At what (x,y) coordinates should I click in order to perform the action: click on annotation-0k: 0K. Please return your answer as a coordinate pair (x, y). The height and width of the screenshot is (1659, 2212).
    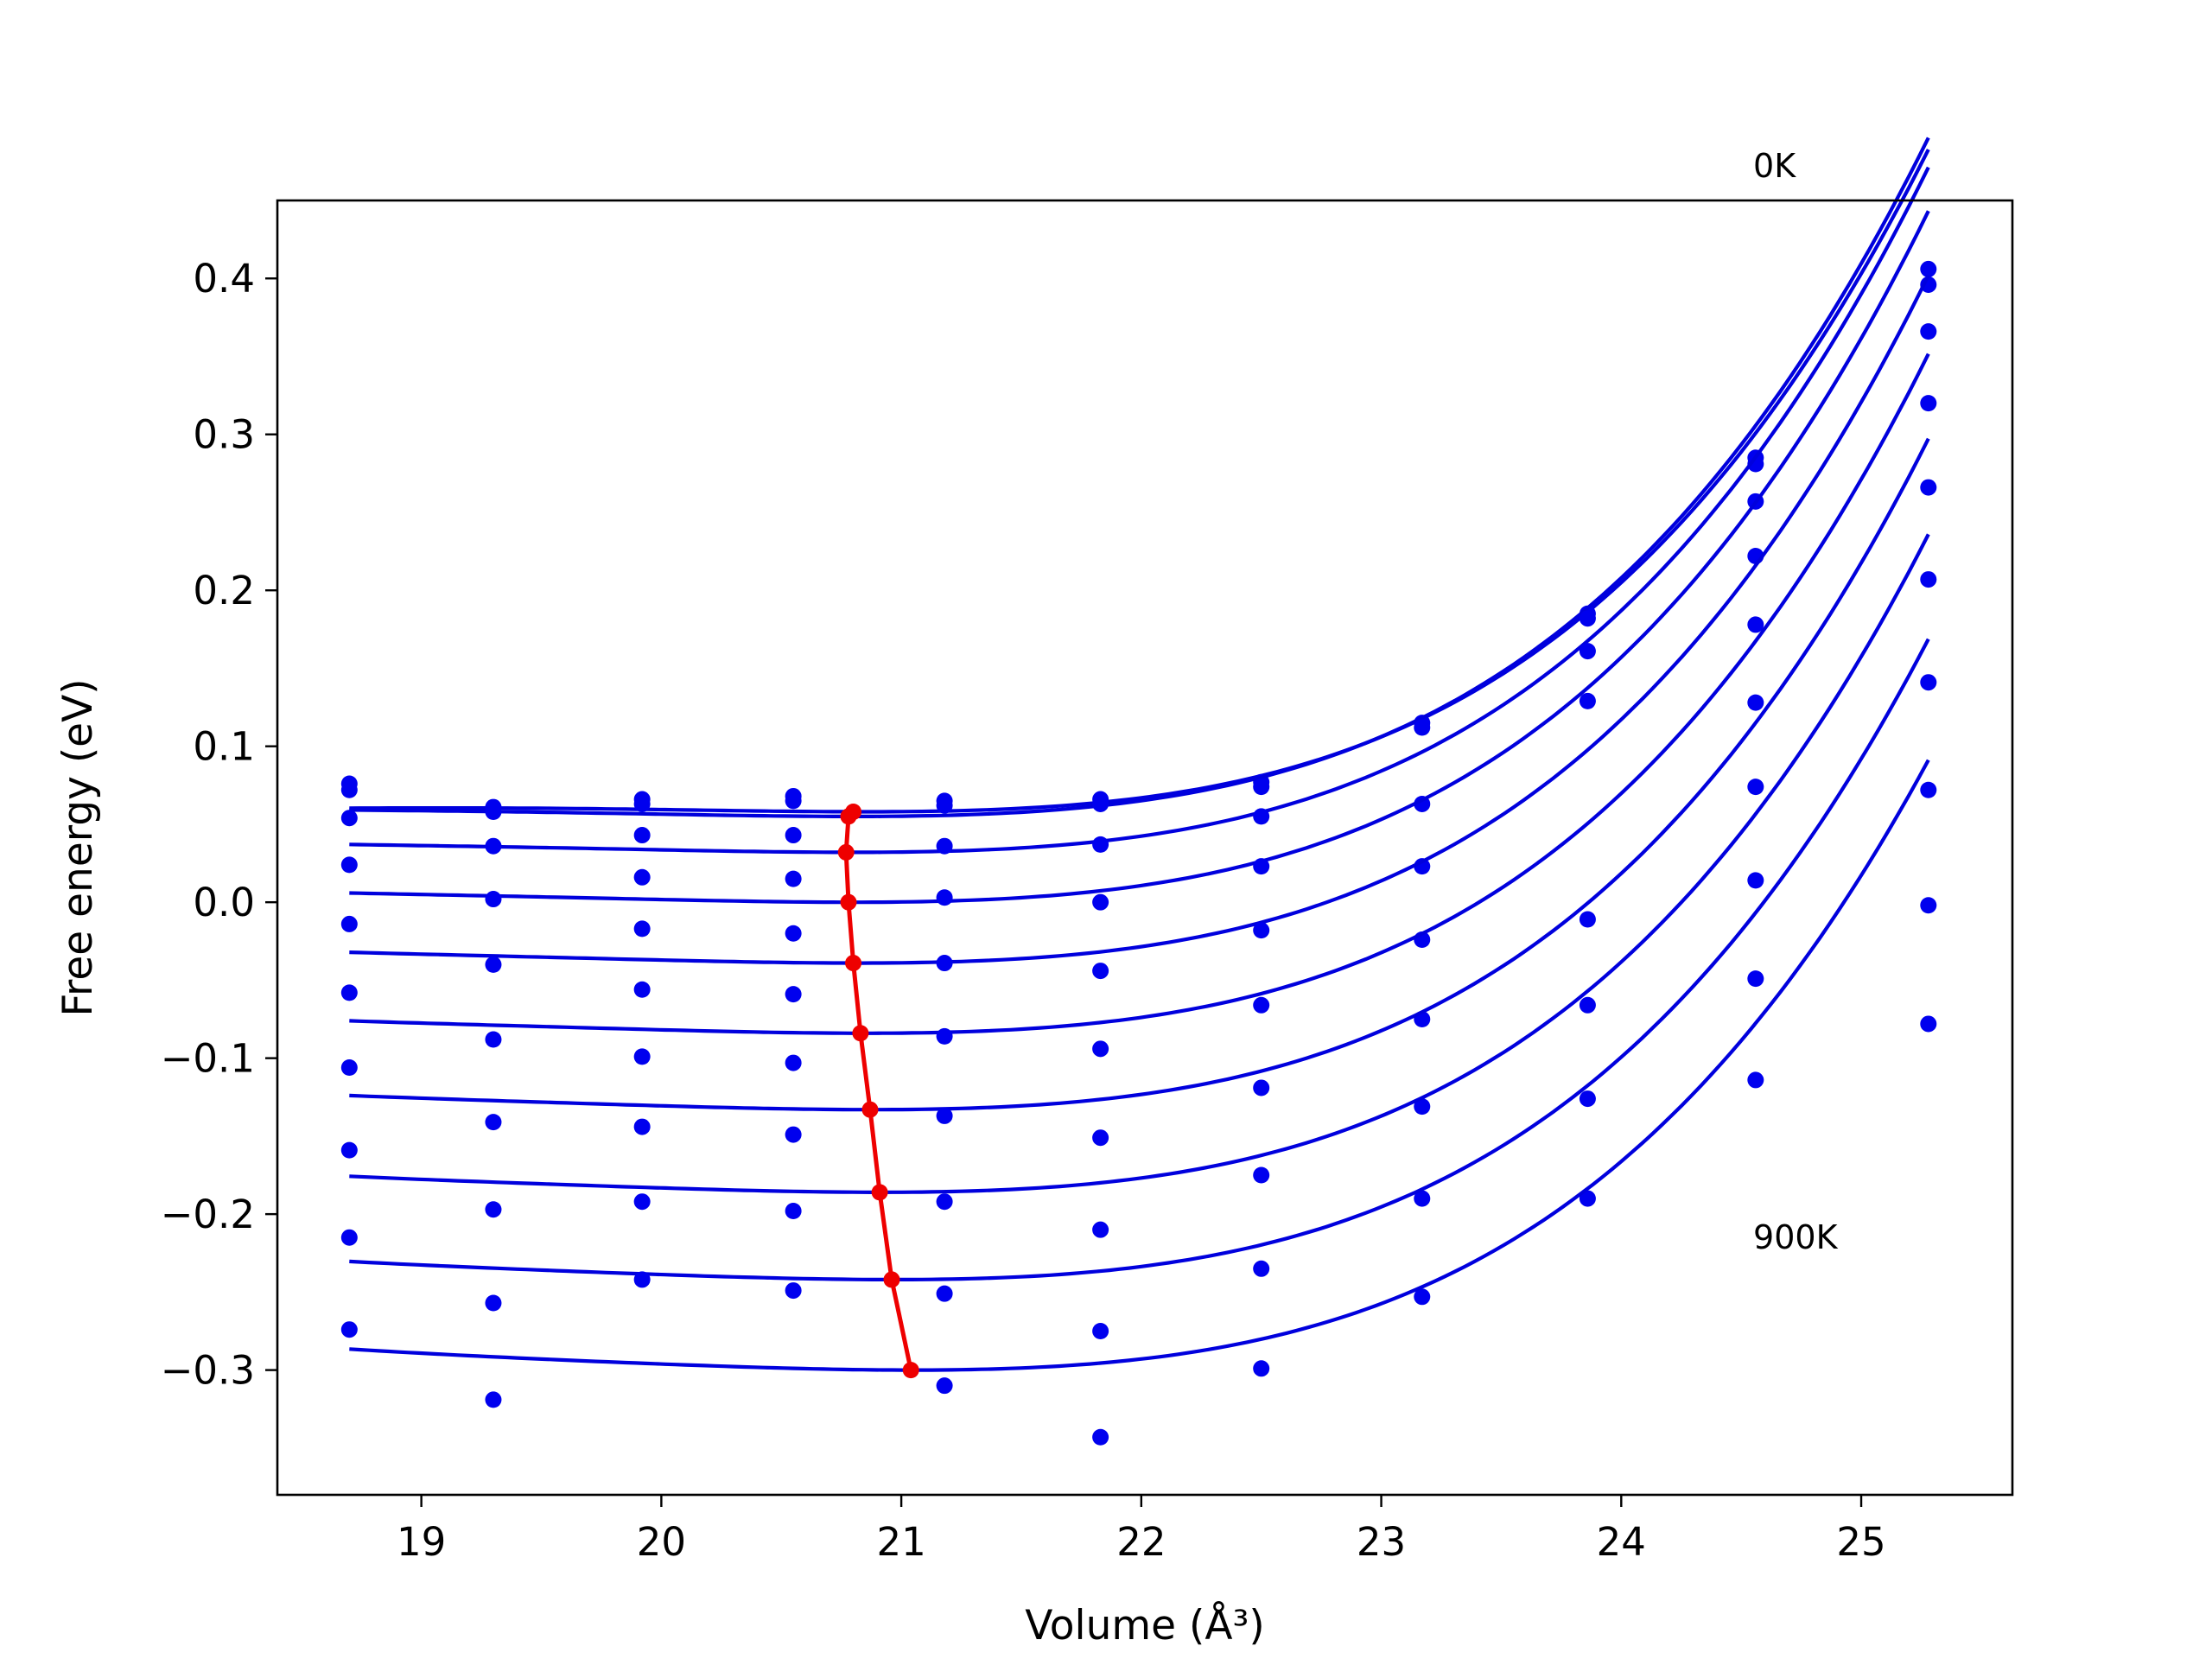
    Looking at the image, I should click on (1774, 166).